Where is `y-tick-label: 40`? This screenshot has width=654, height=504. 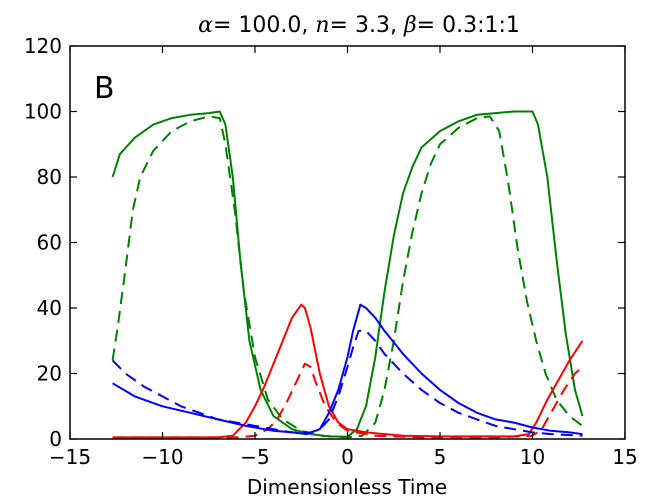 y-tick-label: 40 is located at coordinates (49, 308).